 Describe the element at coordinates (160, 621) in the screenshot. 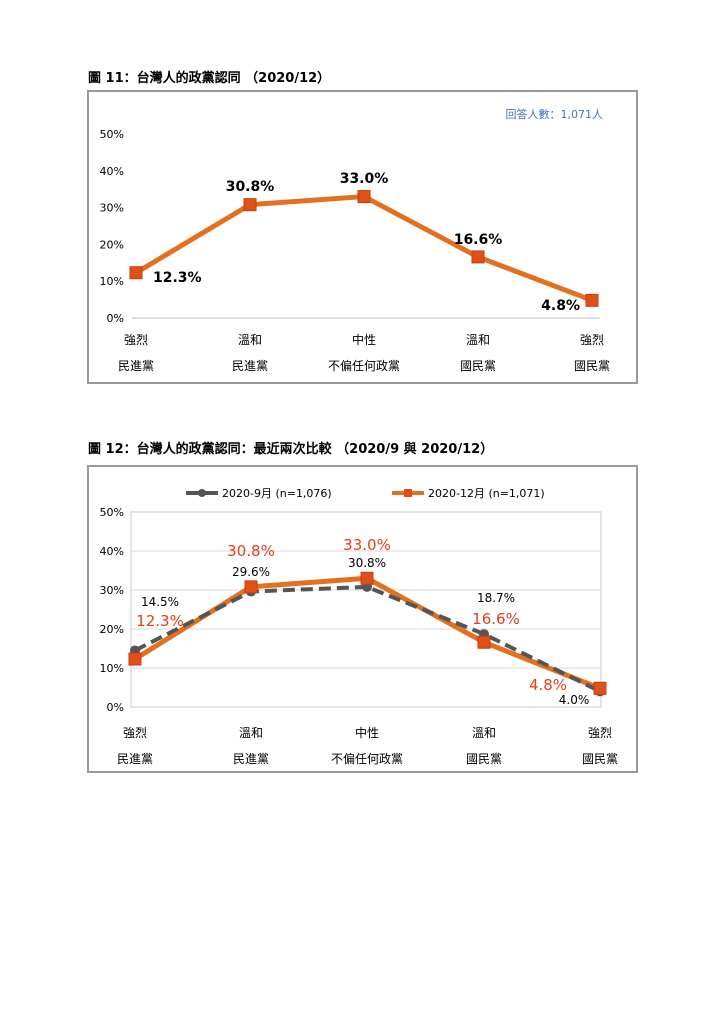

I see `data-label-2020-12: 12.3%` at that location.